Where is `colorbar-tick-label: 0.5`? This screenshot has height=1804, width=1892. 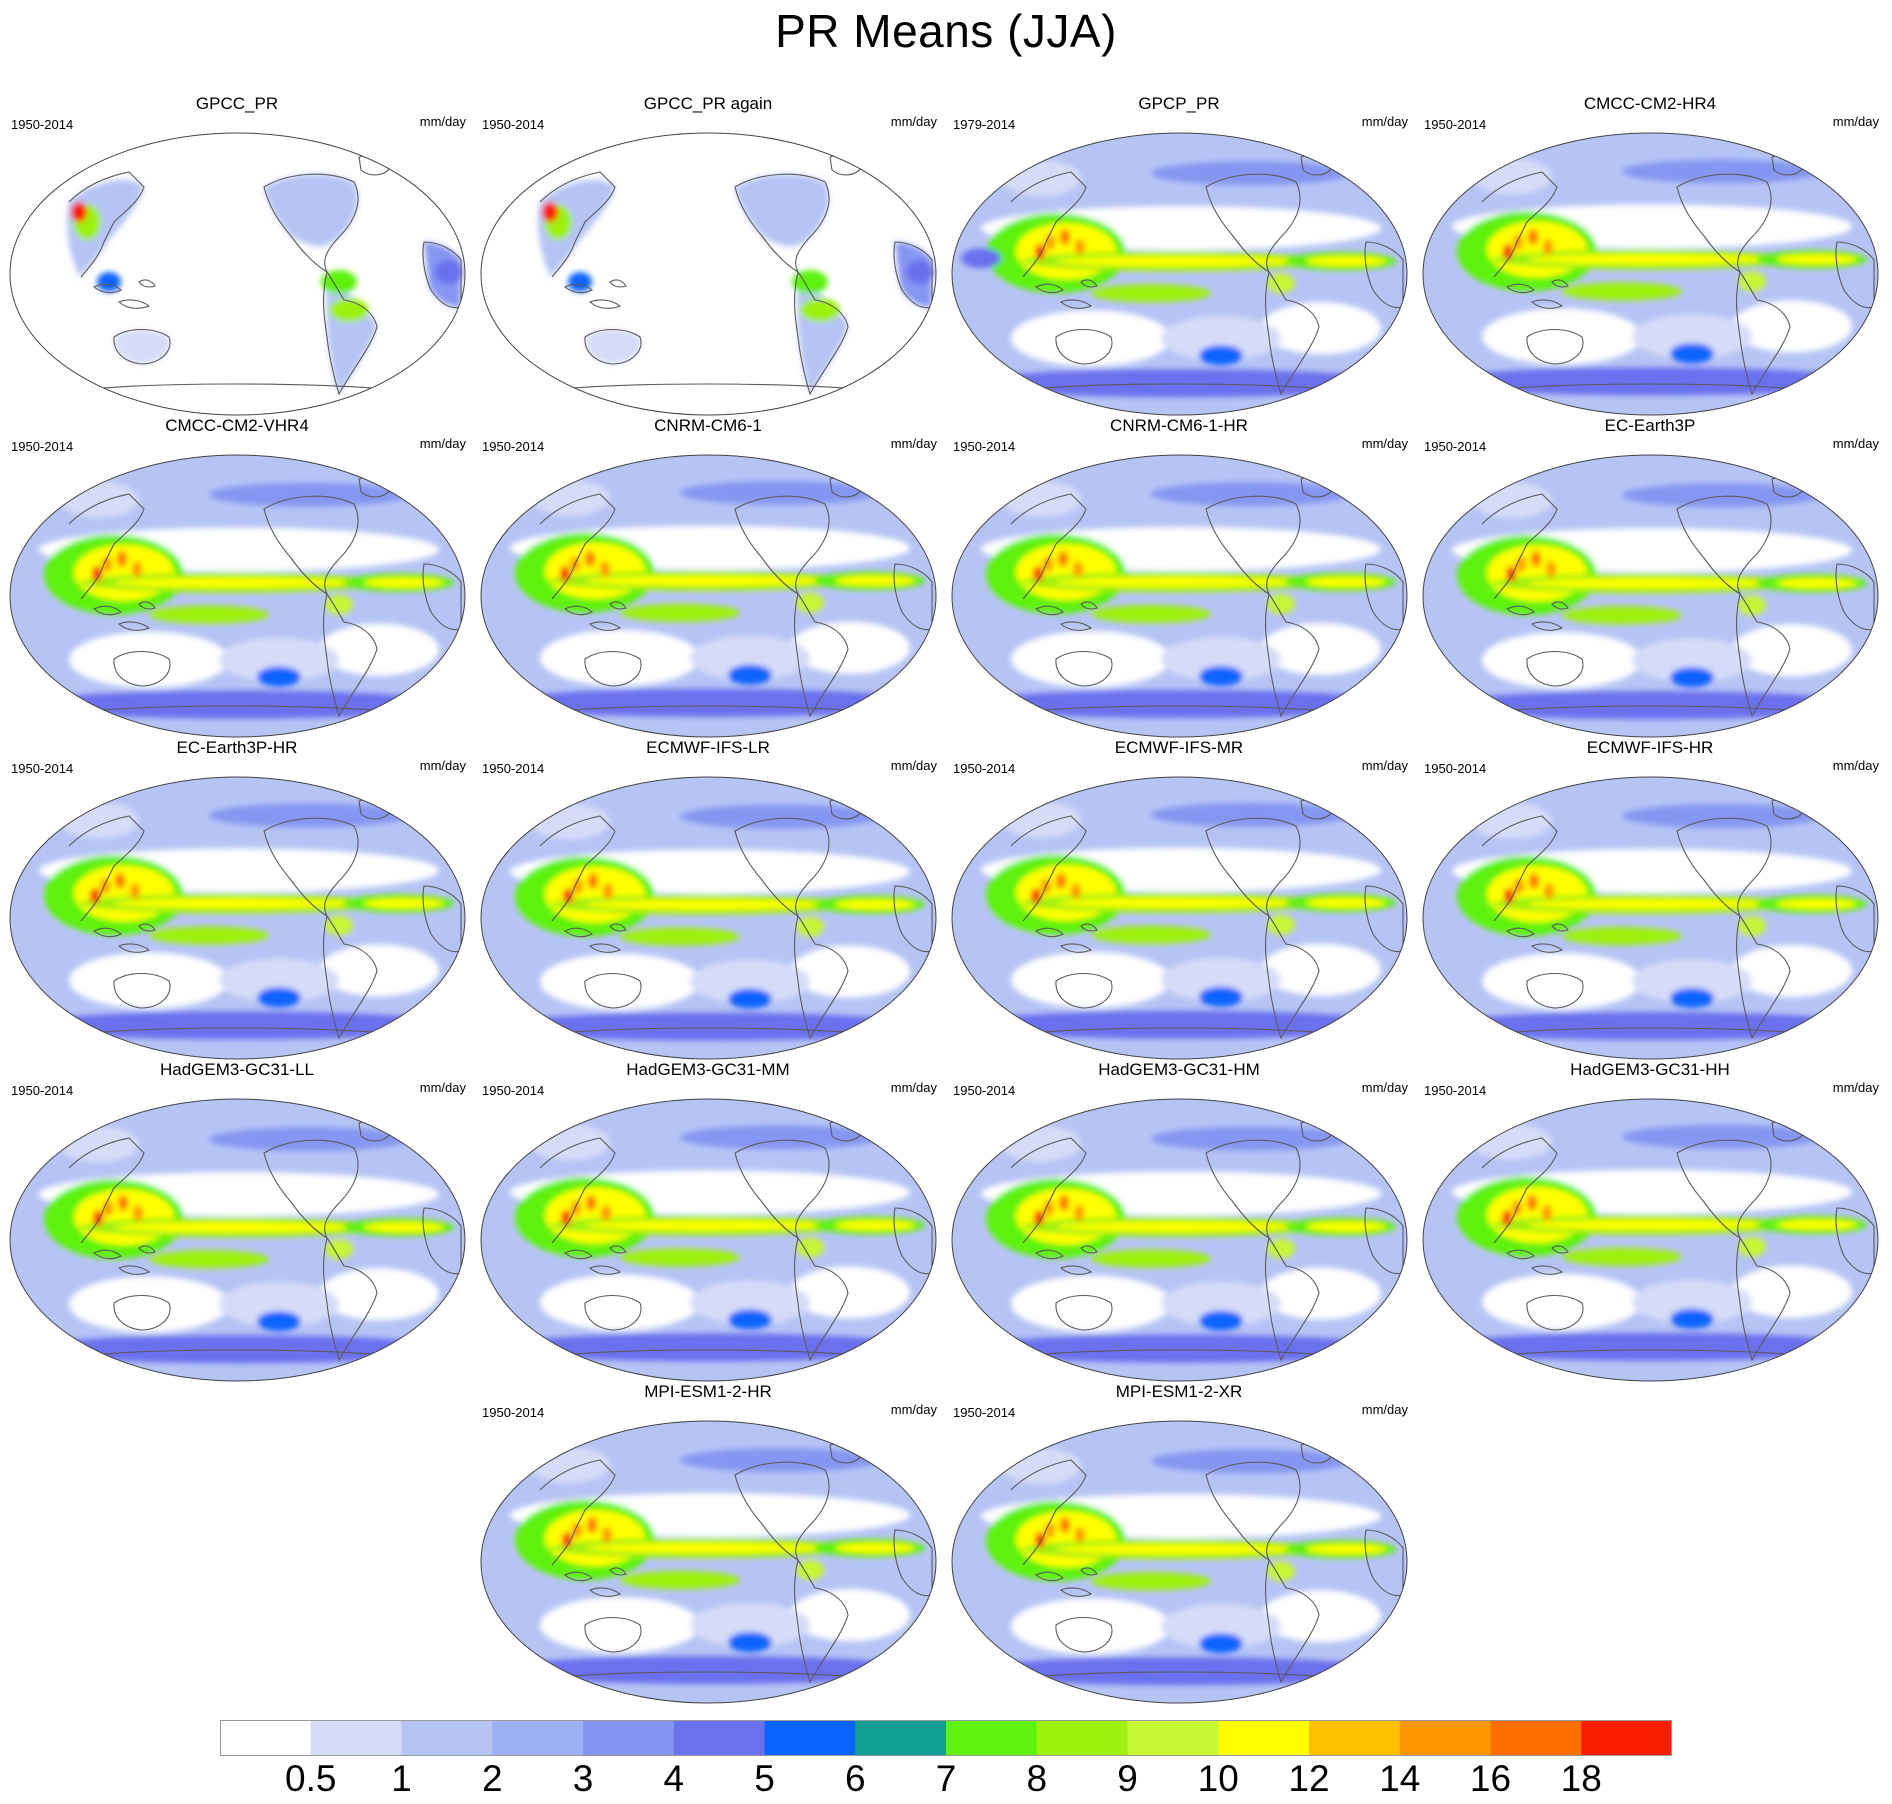
colorbar-tick-label: 0.5 is located at coordinates (311, 1778).